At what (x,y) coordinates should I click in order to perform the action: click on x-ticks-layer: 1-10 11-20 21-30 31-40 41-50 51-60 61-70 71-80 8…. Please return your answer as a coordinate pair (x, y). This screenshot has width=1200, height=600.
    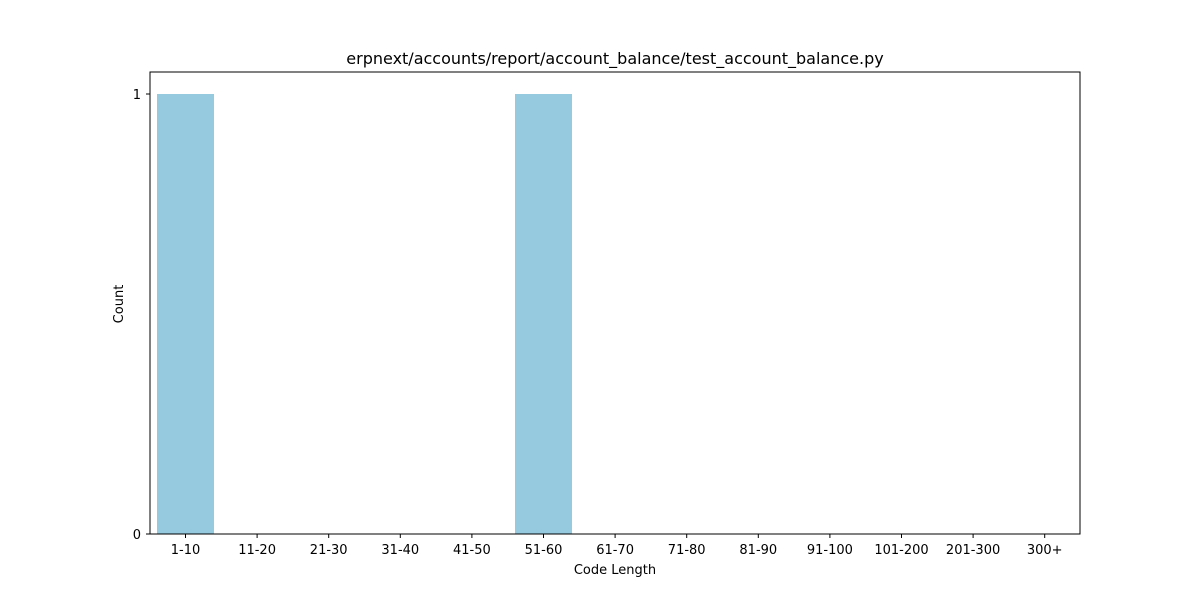
    Looking at the image, I should click on (617, 546).